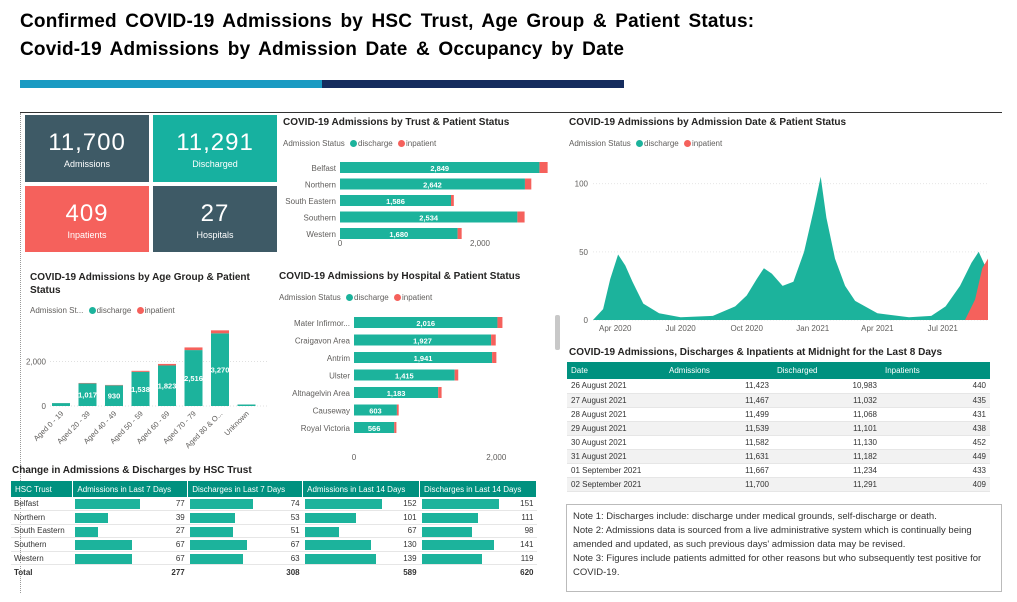 The height and width of the screenshot is (602, 1017). Describe the element at coordinates (274, 517) in the screenshot. I see `table-row: Northern 39 53 101 111` at that location.